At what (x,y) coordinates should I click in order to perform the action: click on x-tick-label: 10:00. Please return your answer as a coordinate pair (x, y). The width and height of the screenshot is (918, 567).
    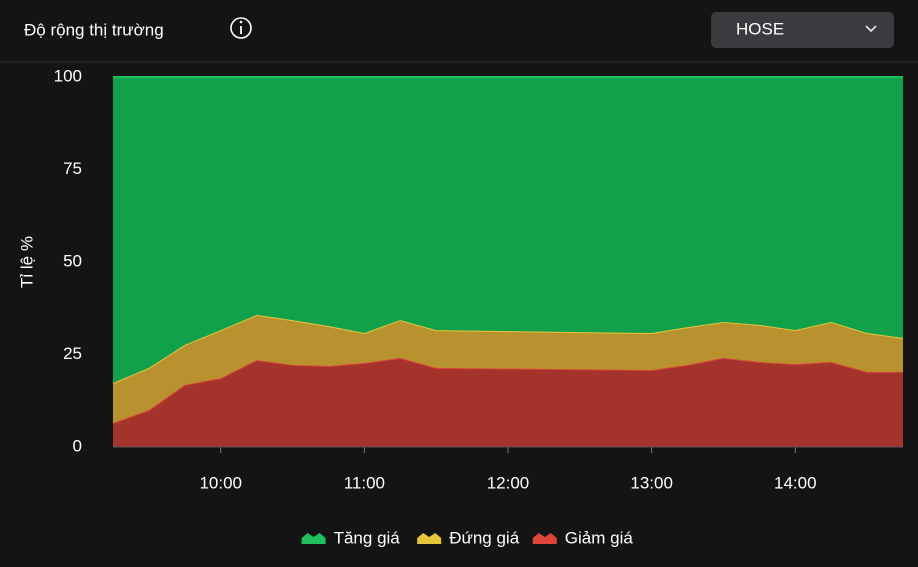
    Looking at the image, I should click on (220, 482).